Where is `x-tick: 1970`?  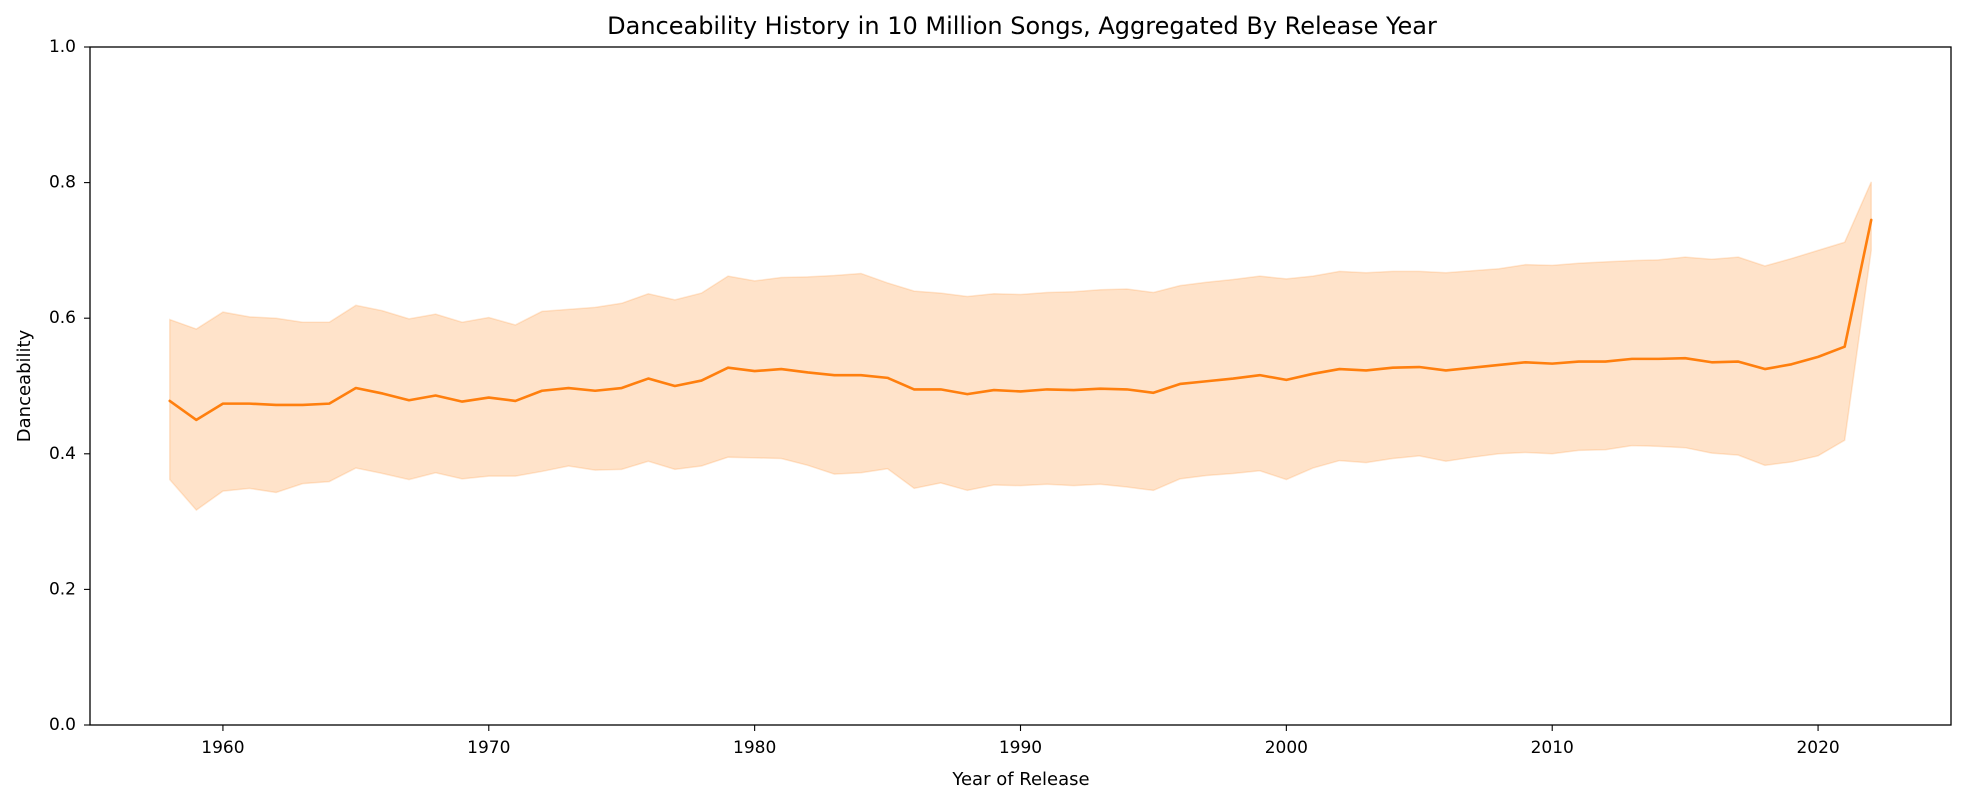
x-tick: 1970 is located at coordinates (488, 741).